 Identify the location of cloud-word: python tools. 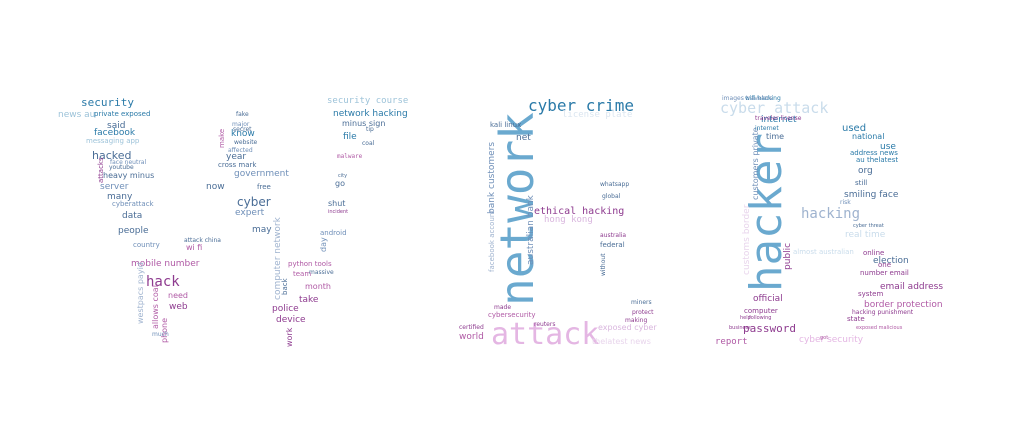
(310, 264).